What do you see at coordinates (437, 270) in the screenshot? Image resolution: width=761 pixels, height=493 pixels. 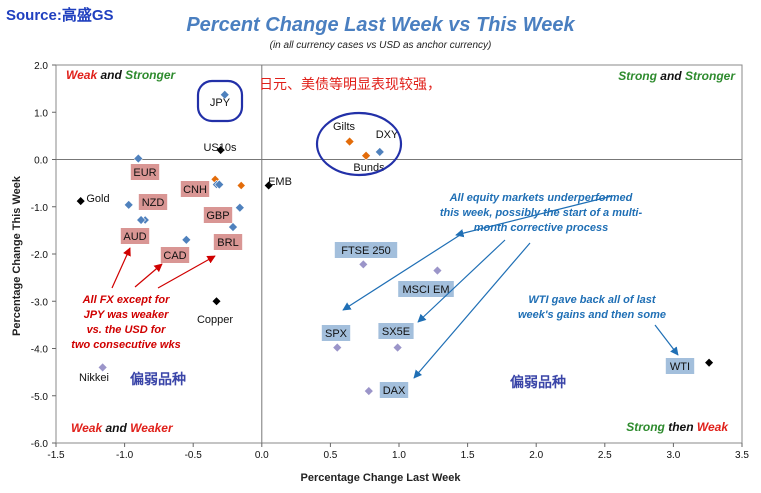 I see `point-msci-em` at bounding box center [437, 270].